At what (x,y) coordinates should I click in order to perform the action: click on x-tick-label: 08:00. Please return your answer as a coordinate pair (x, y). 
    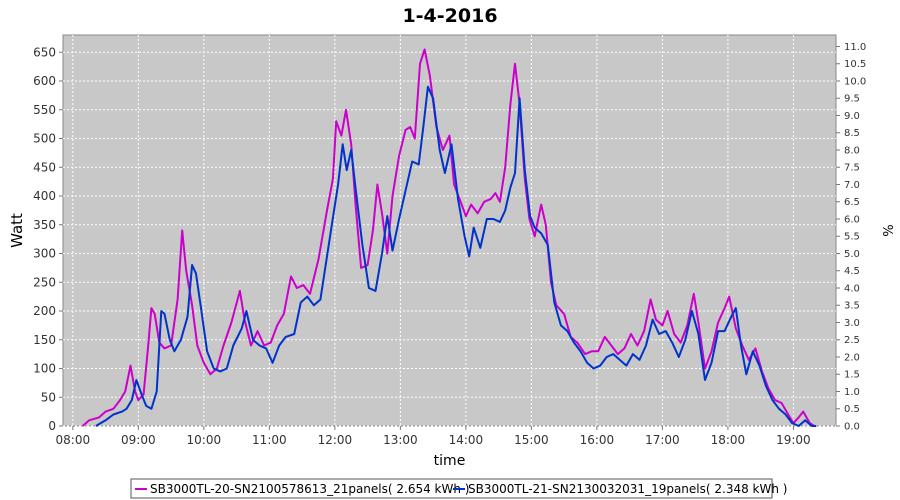
    Looking at the image, I should click on (73, 440).